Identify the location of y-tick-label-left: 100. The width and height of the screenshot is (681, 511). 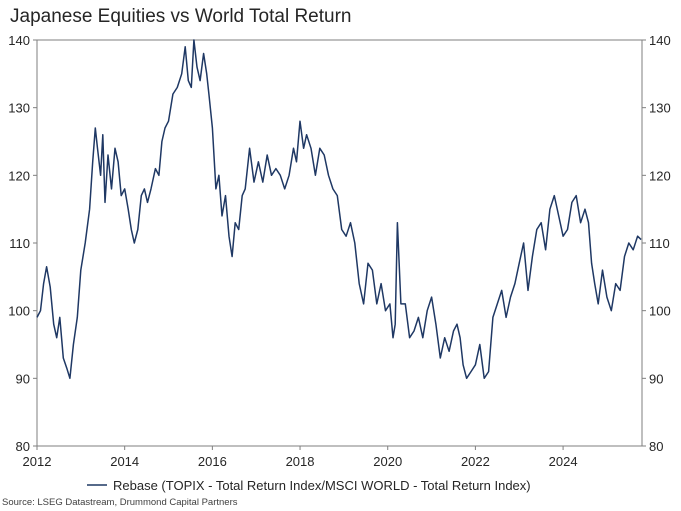
(19, 311).